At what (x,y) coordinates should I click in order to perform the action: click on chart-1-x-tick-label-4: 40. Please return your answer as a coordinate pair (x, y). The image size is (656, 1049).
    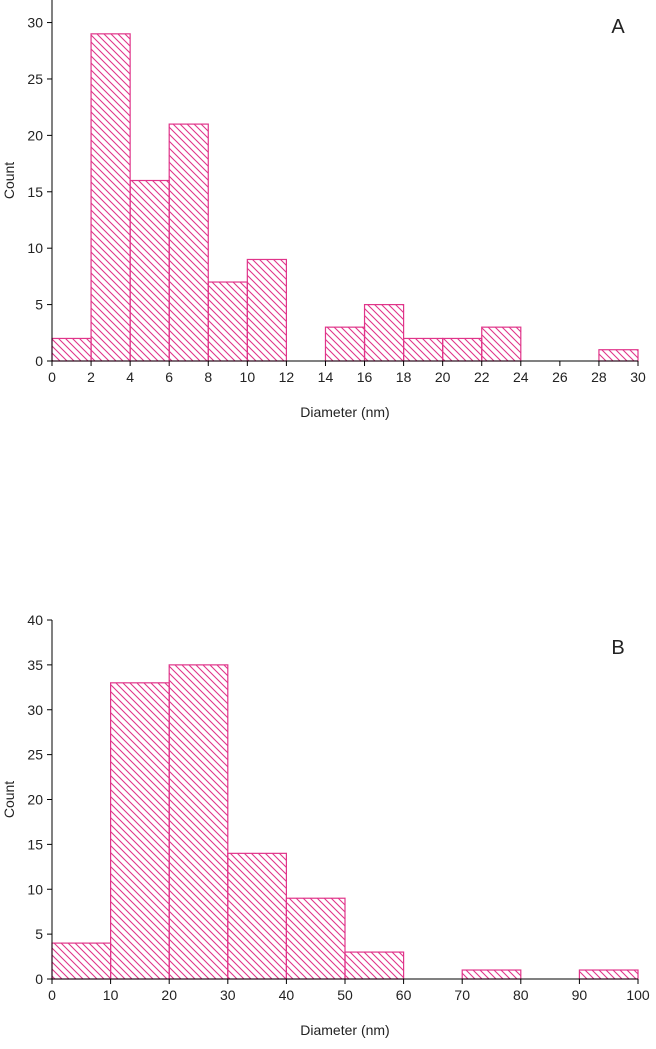
    Looking at the image, I should click on (287, 995).